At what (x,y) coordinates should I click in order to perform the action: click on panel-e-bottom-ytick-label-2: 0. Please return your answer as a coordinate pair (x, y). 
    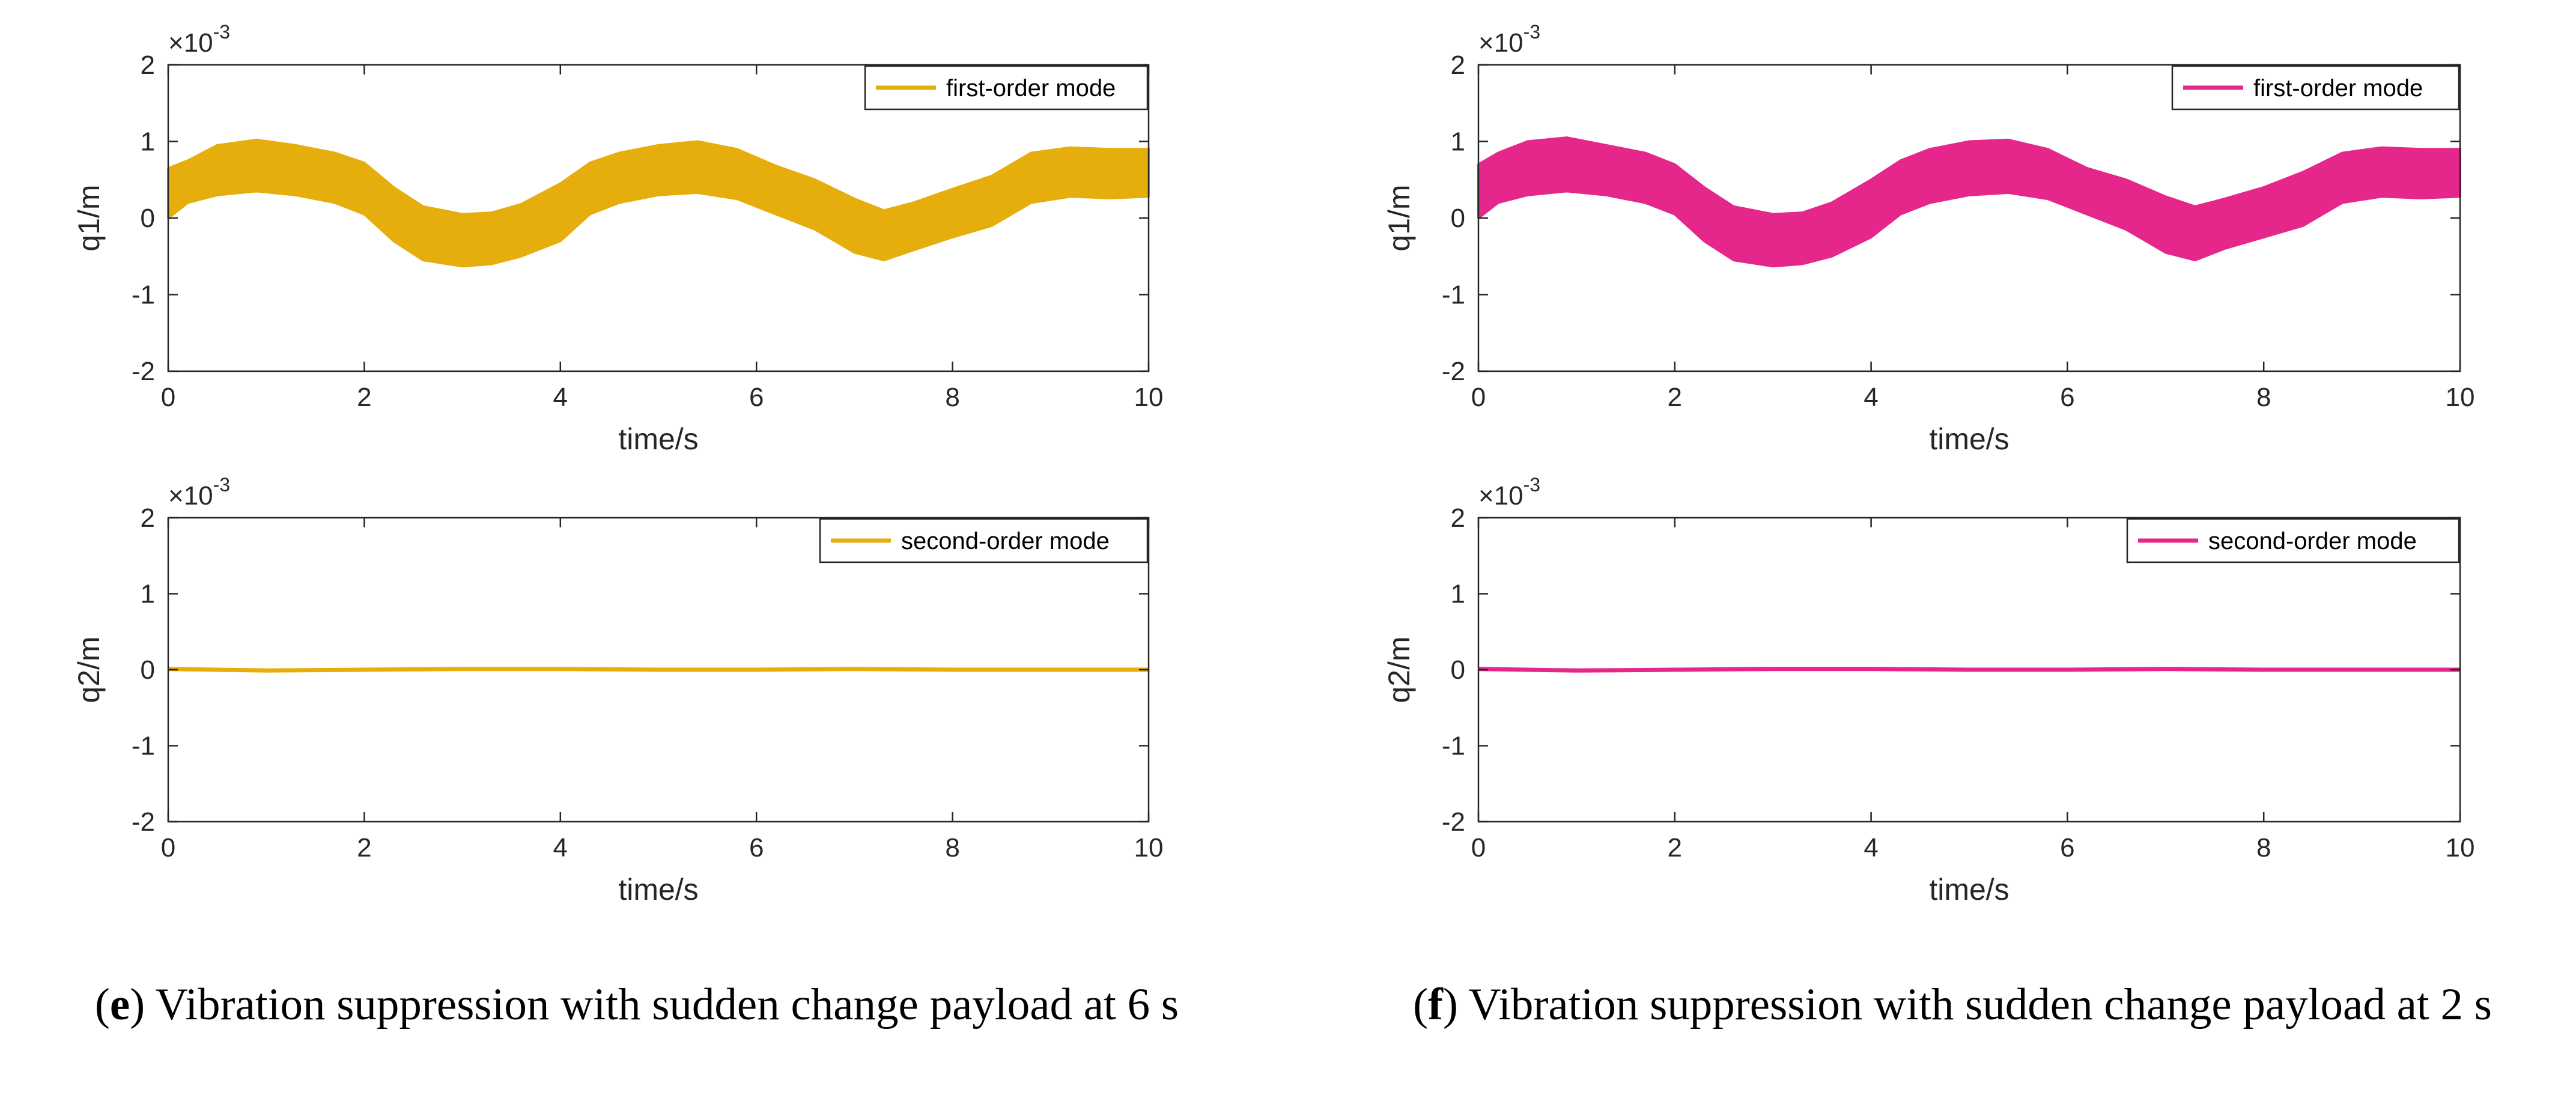
    Looking at the image, I should click on (148, 670).